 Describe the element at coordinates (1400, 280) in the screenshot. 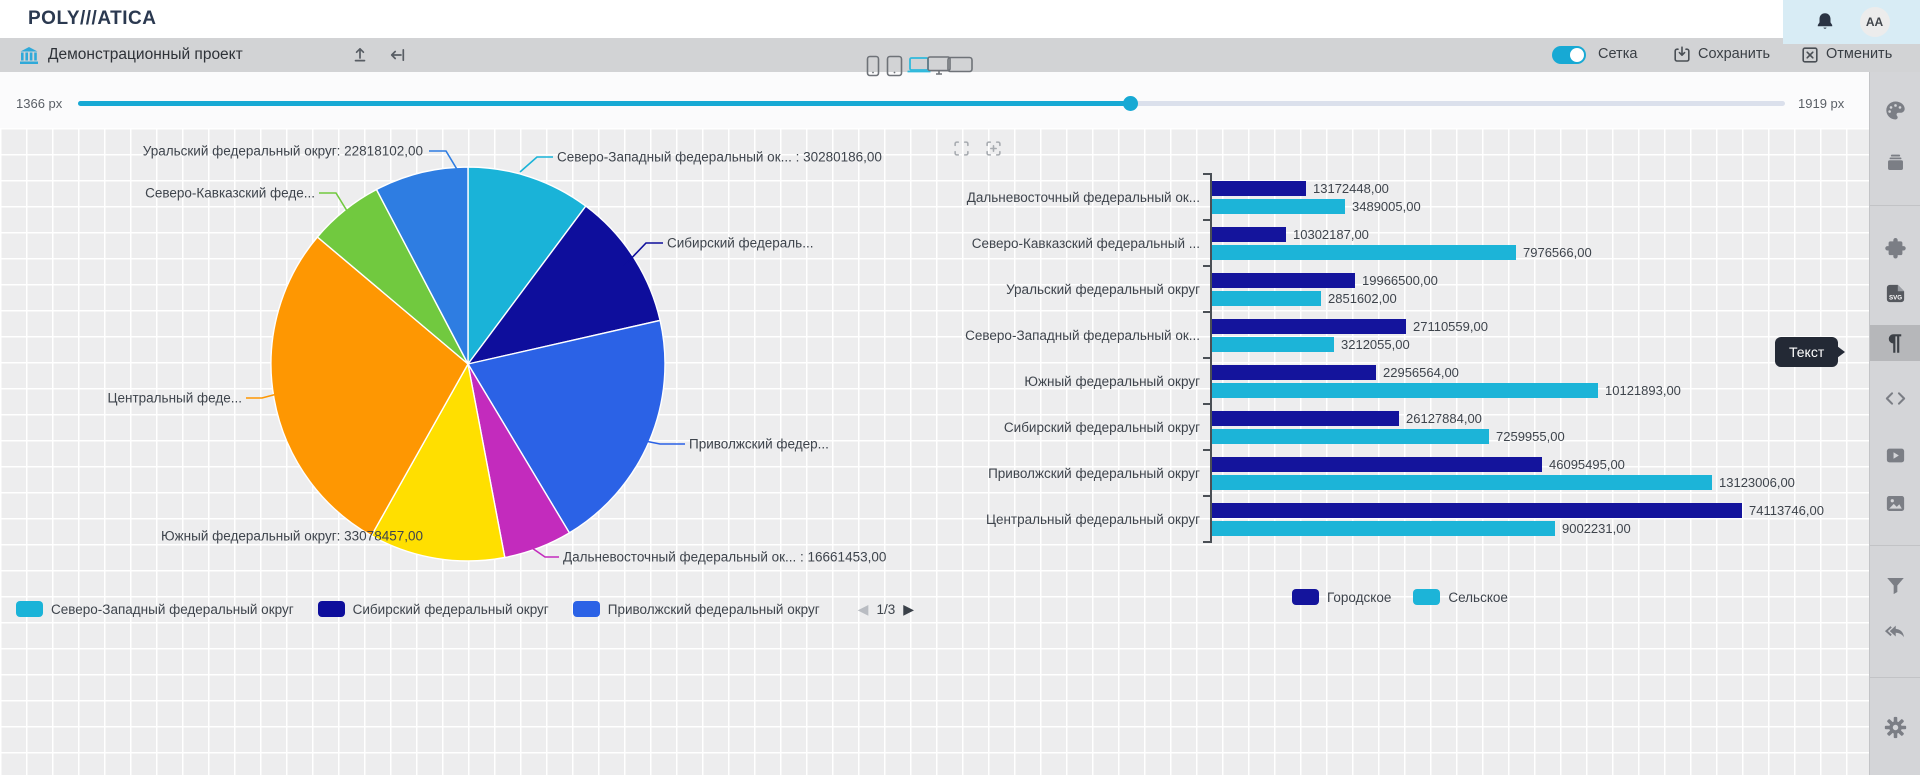

I see `bar-value-label: 19966500,00` at that location.